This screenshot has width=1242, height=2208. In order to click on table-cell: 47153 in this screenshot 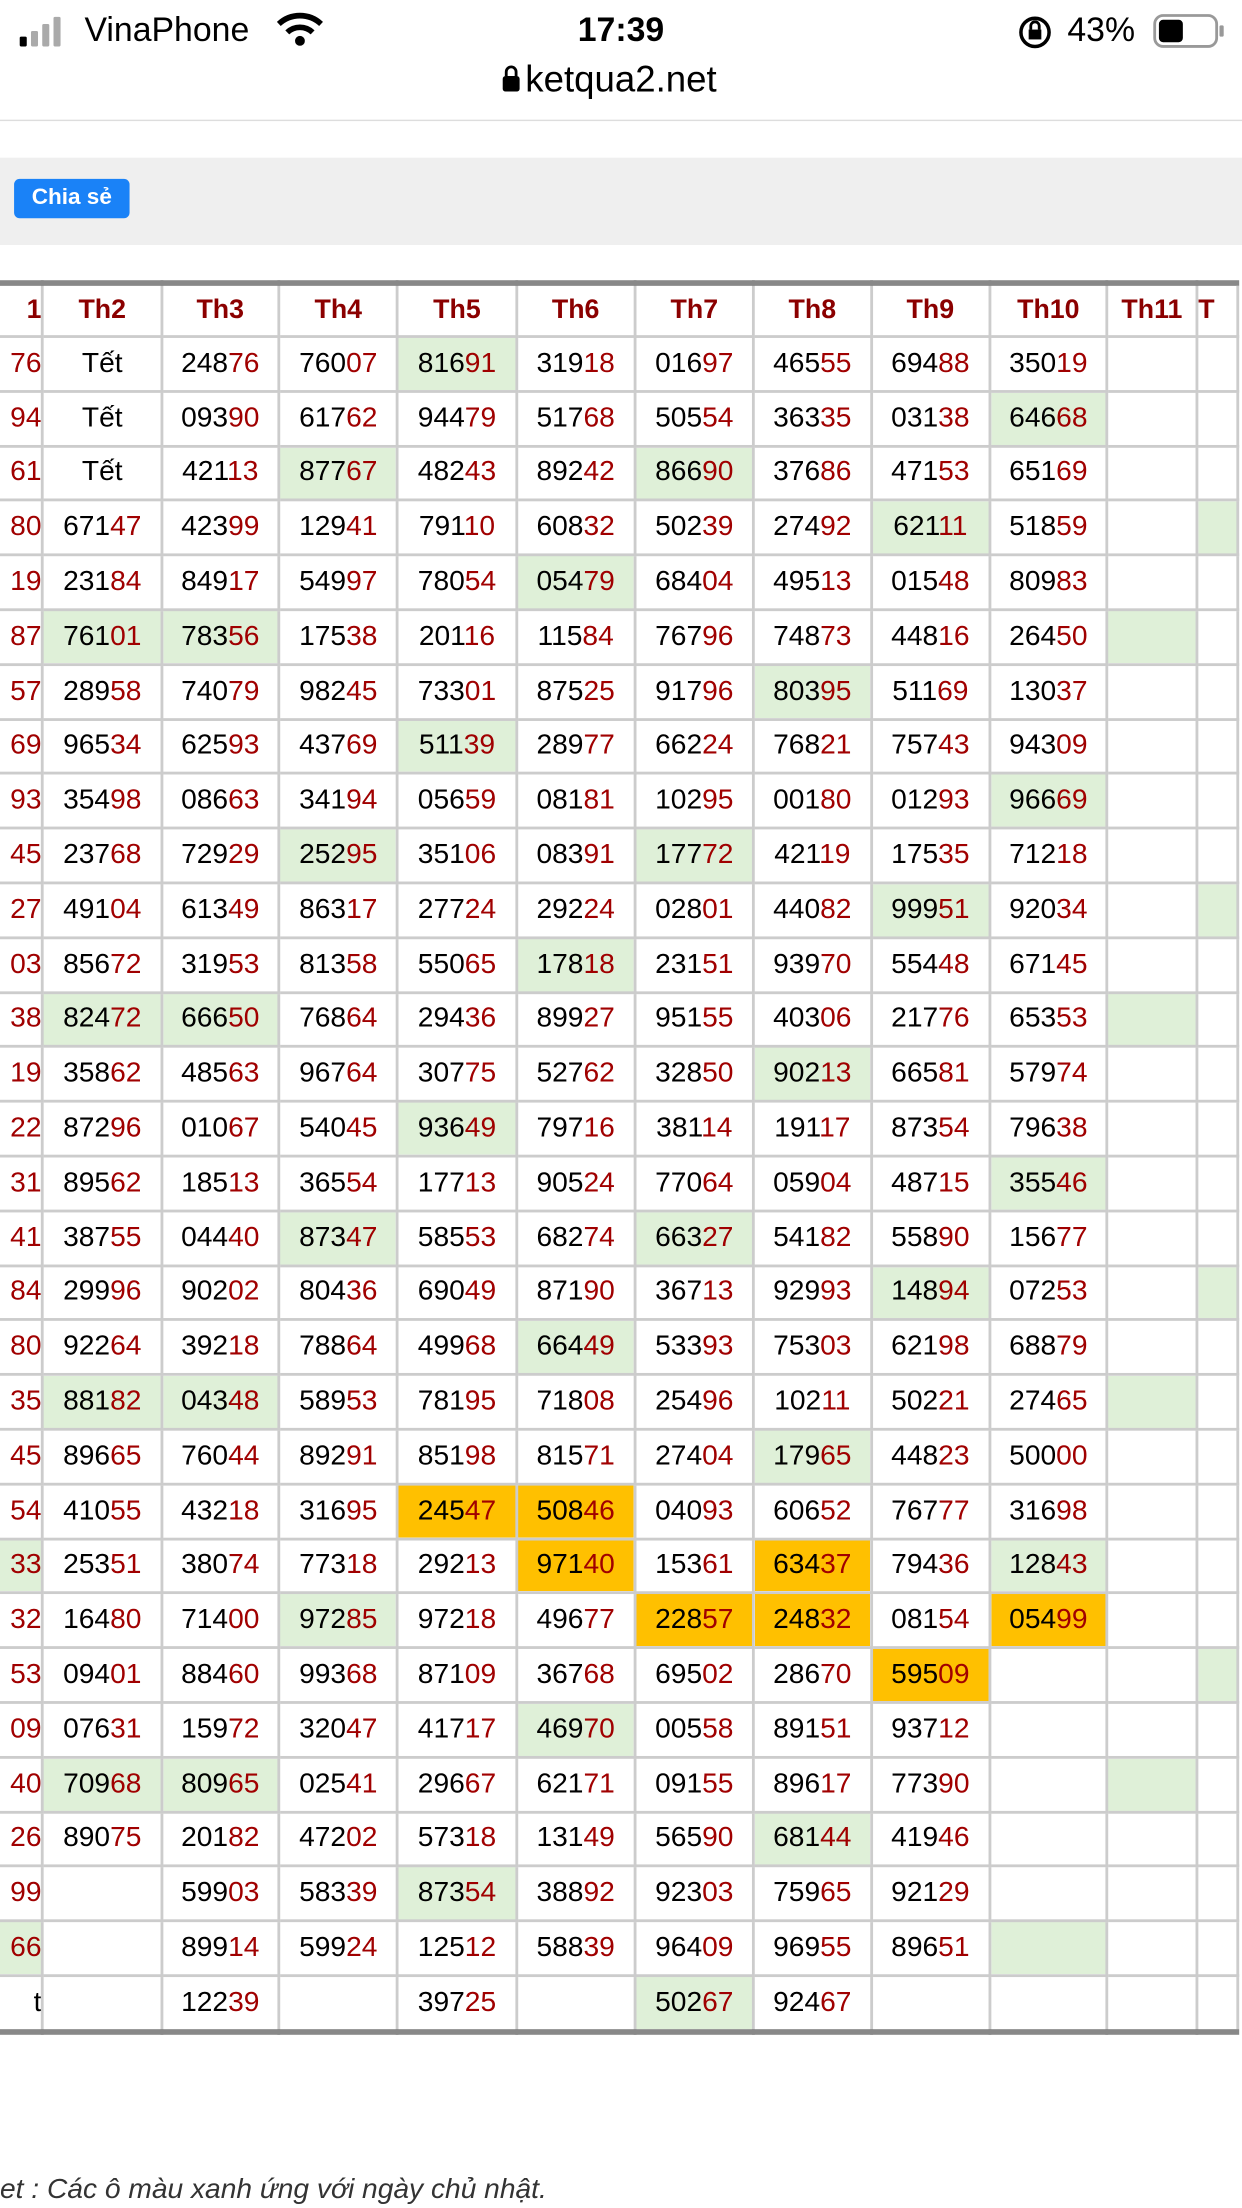, I will do `click(930, 473)`.